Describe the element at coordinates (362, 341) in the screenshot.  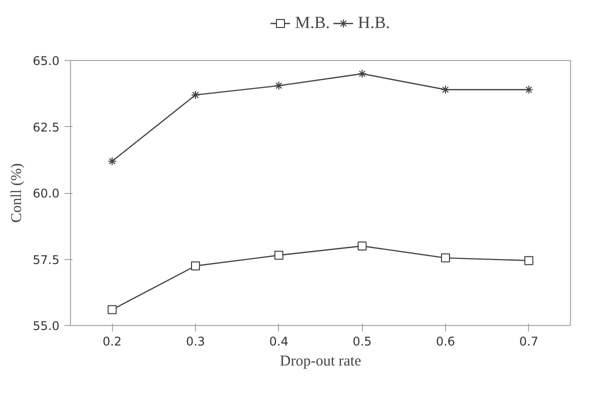
I see `x-tick-label: 0.5` at that location.